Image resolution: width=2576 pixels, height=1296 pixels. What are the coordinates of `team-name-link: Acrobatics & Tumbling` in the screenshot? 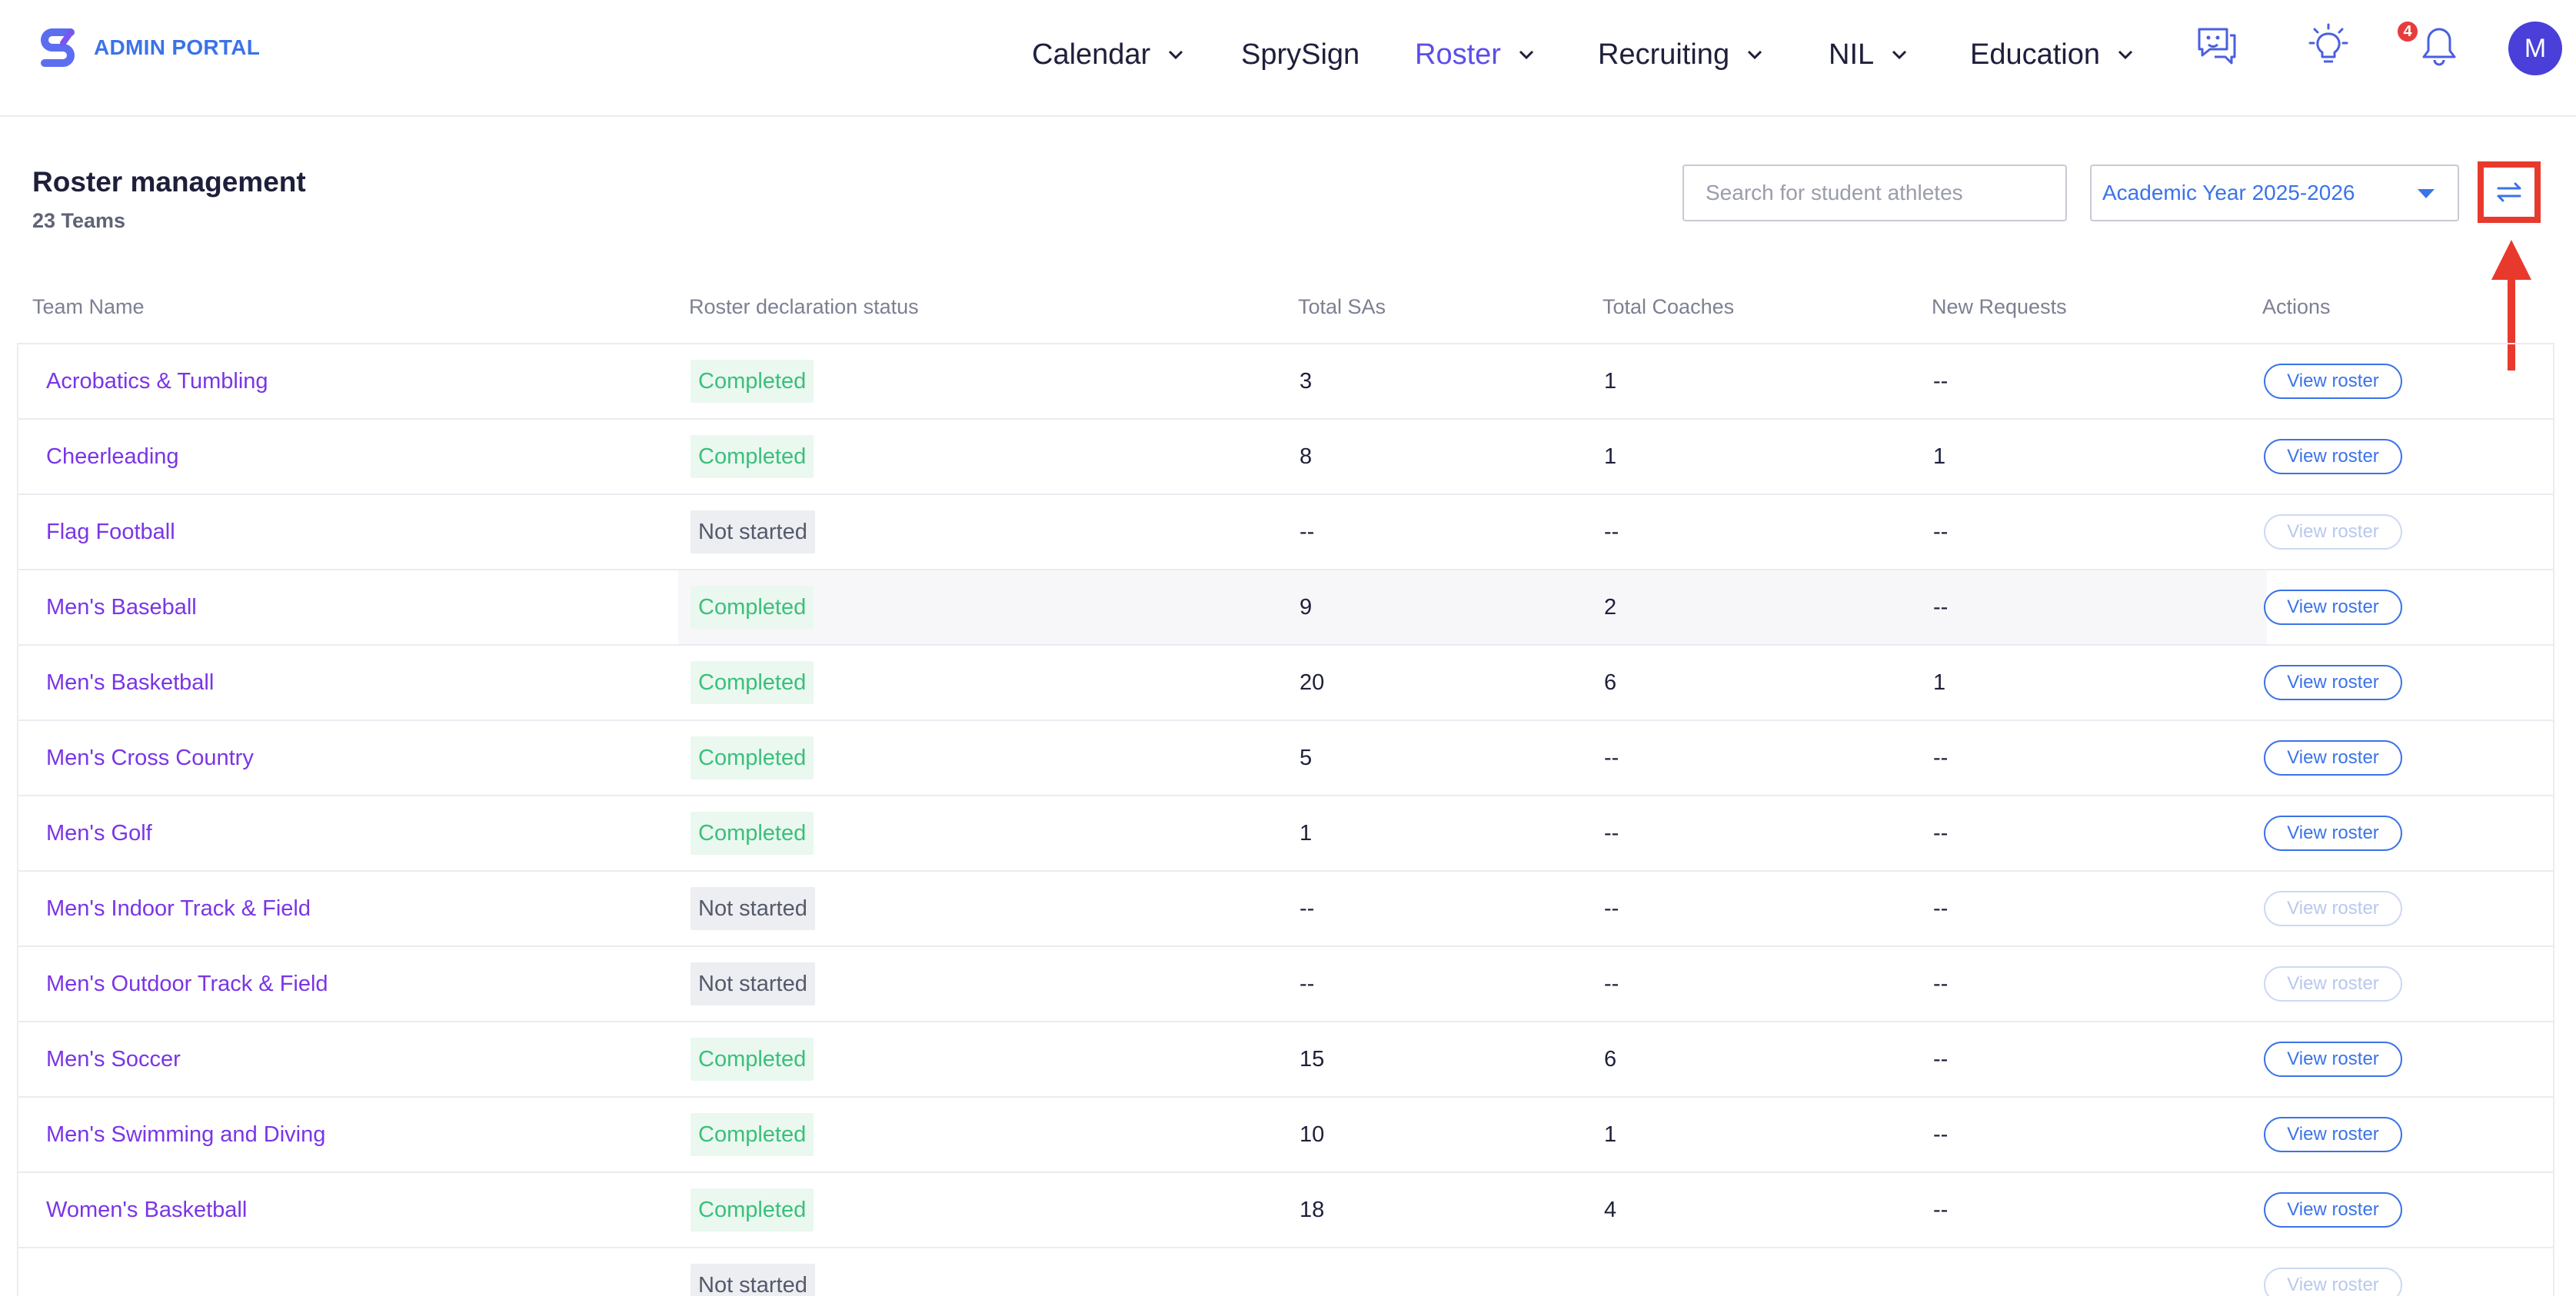 It's located at (157, 381).